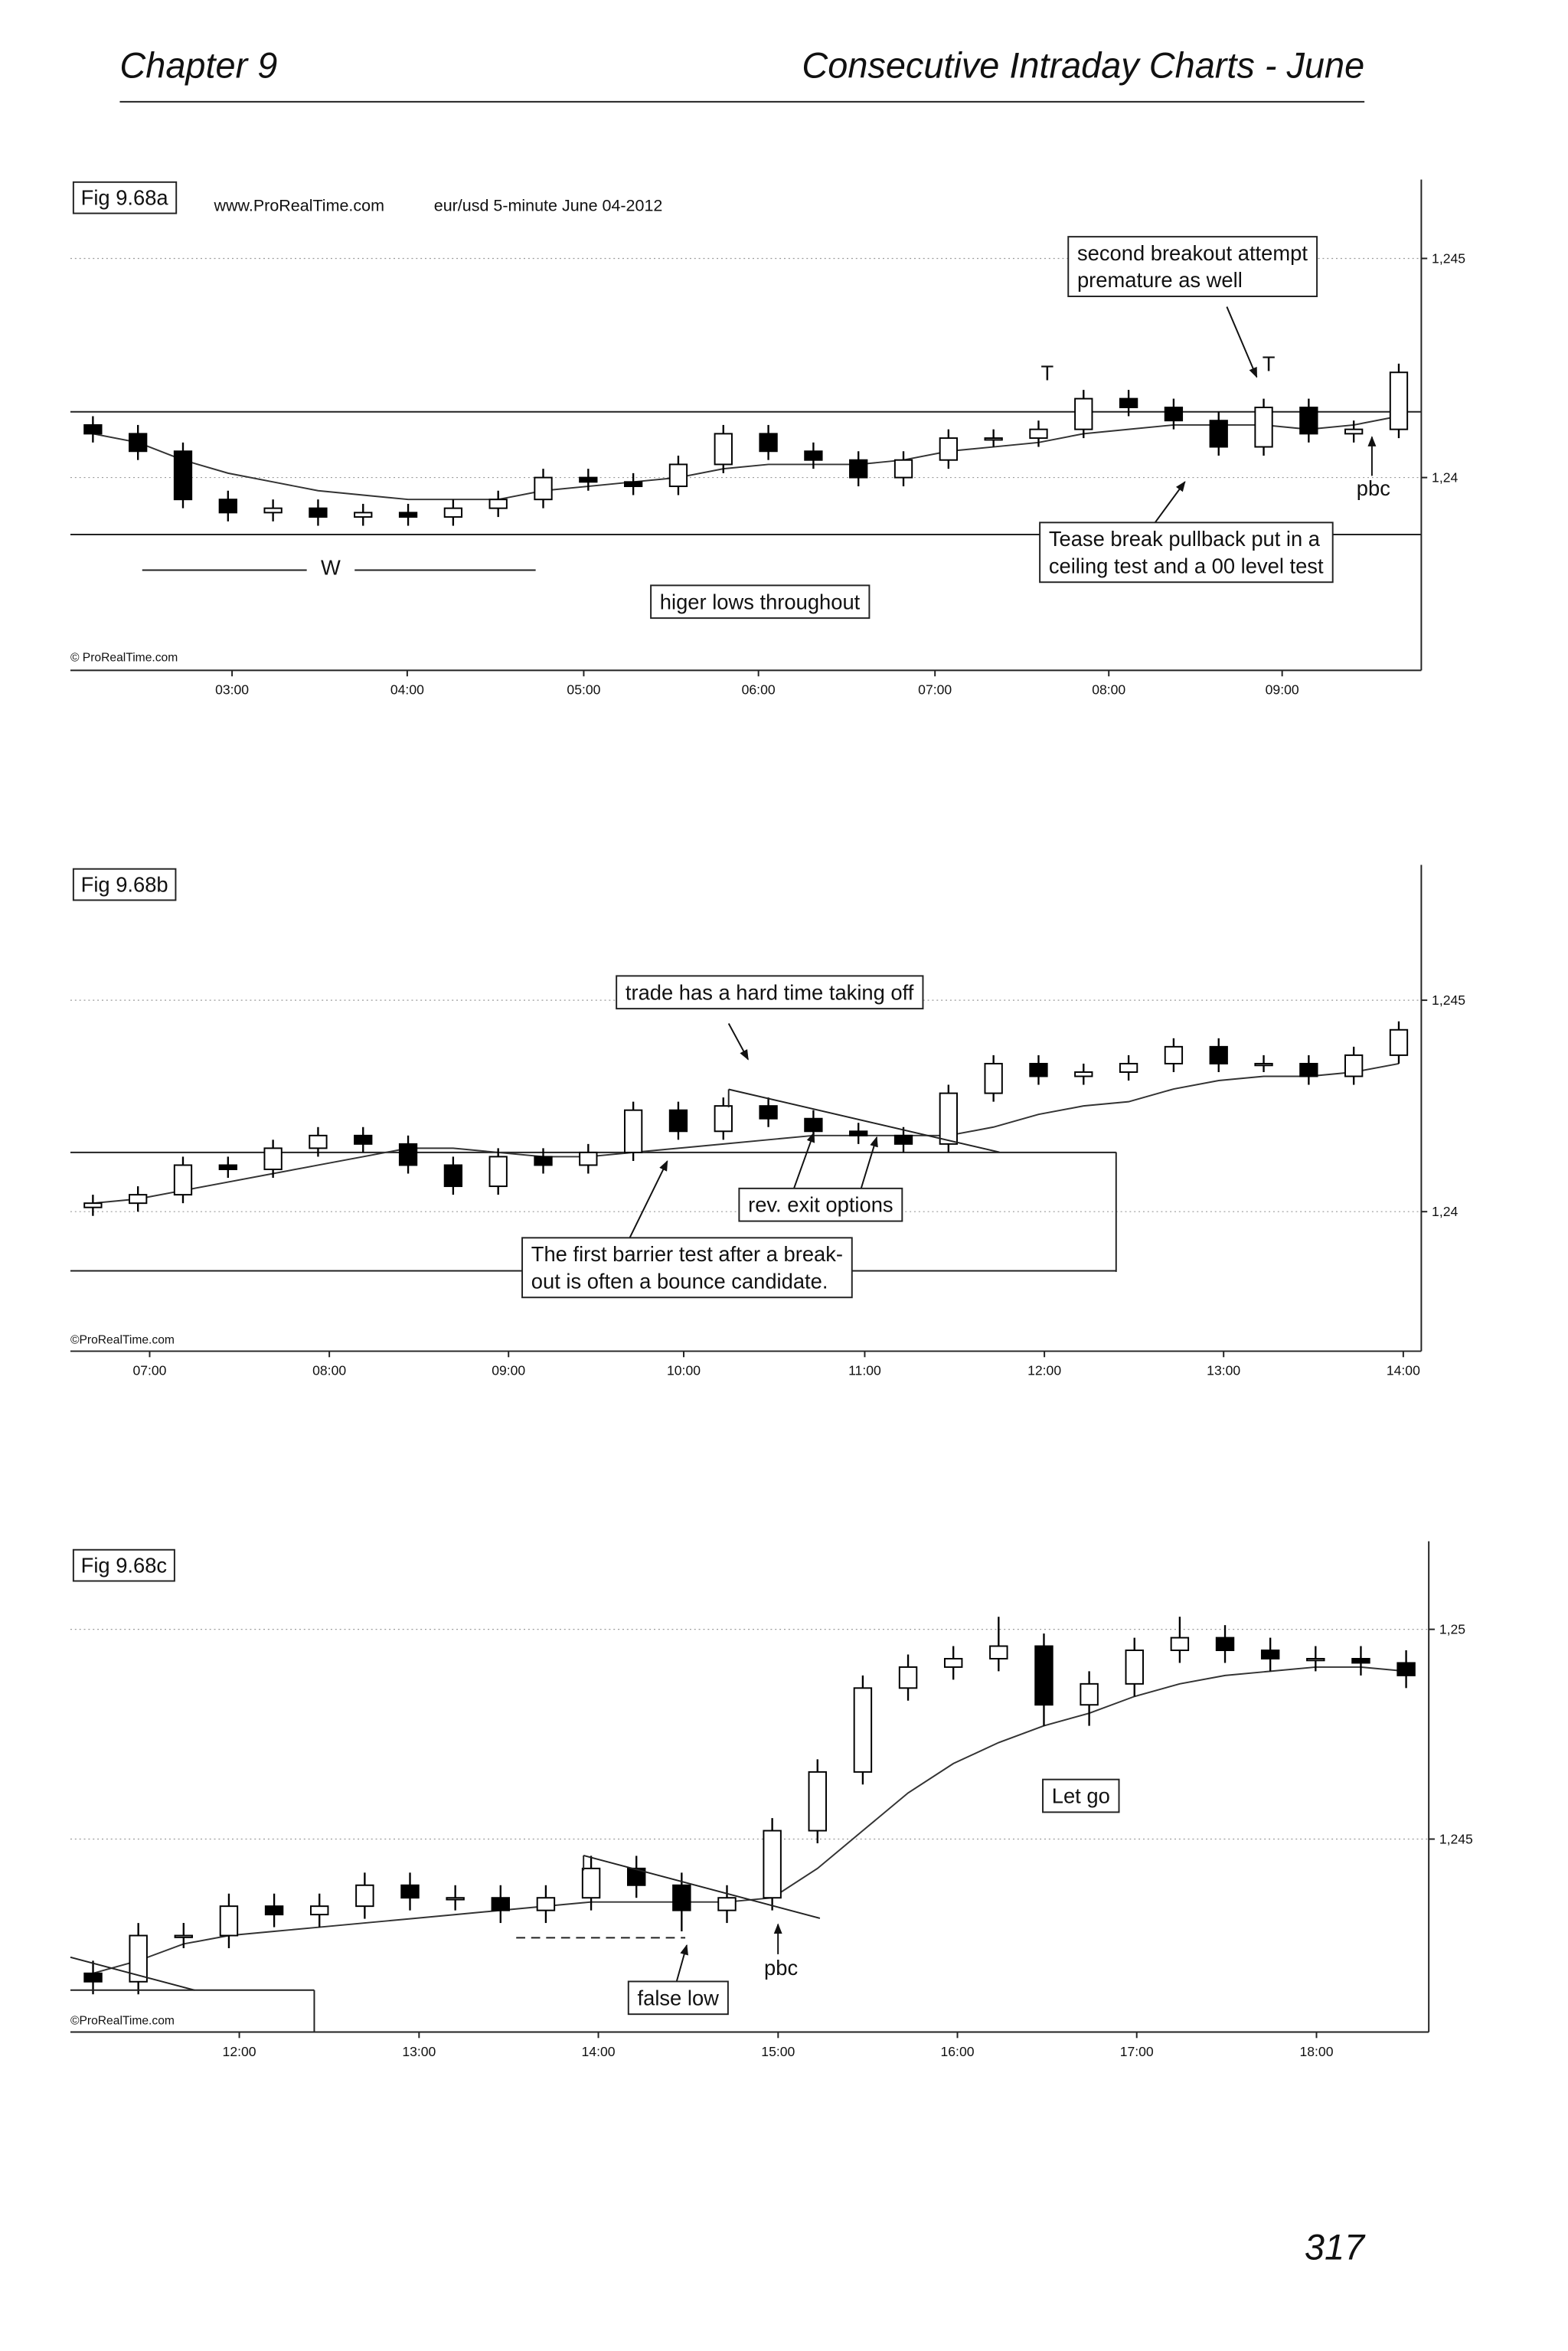 The image size is (1568, 2351). What do you see at coordinates (1137, 2052) in the screenshot?
I see `x-tick-label: 17:00` at bounding box center [1137, 2052].